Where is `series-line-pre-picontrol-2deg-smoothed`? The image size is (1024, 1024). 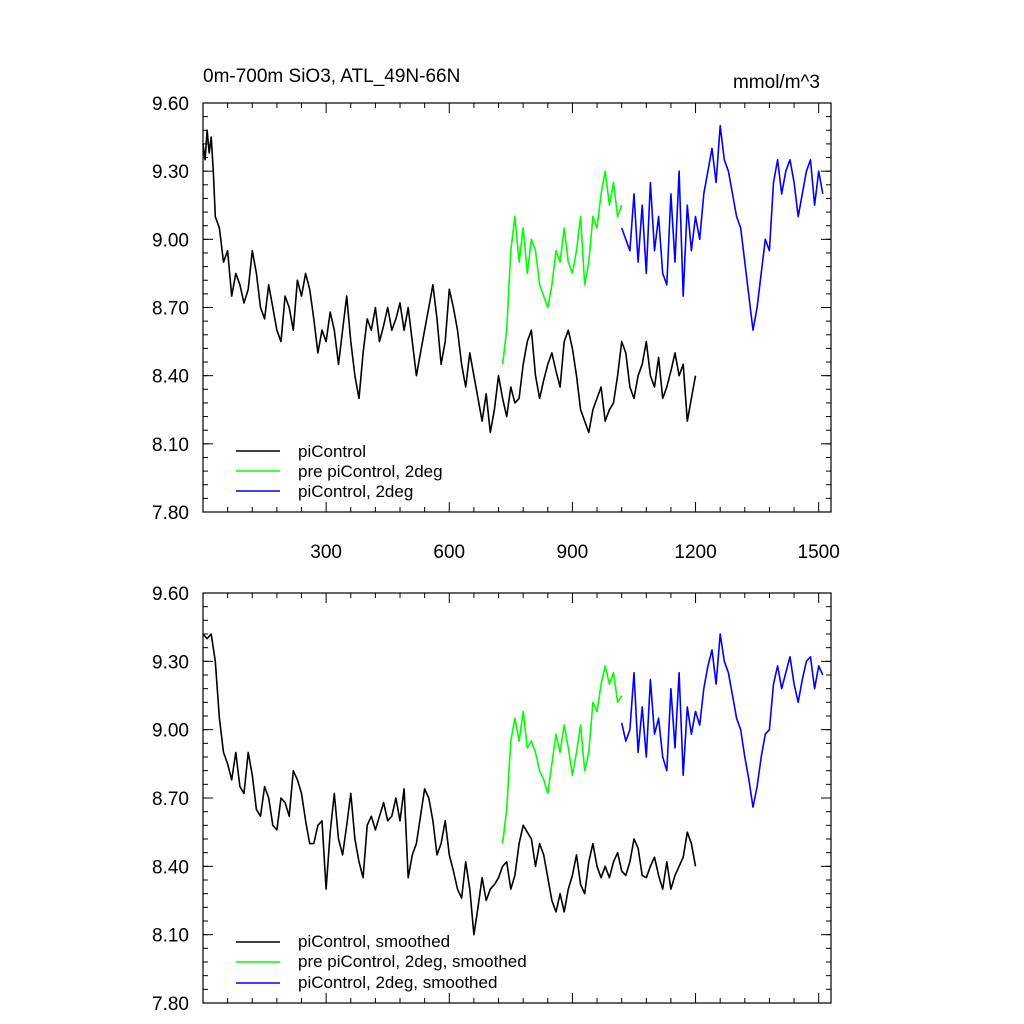 series-line-pre-picontrol-2deg-smoothed is located at coordinates (562, 754).